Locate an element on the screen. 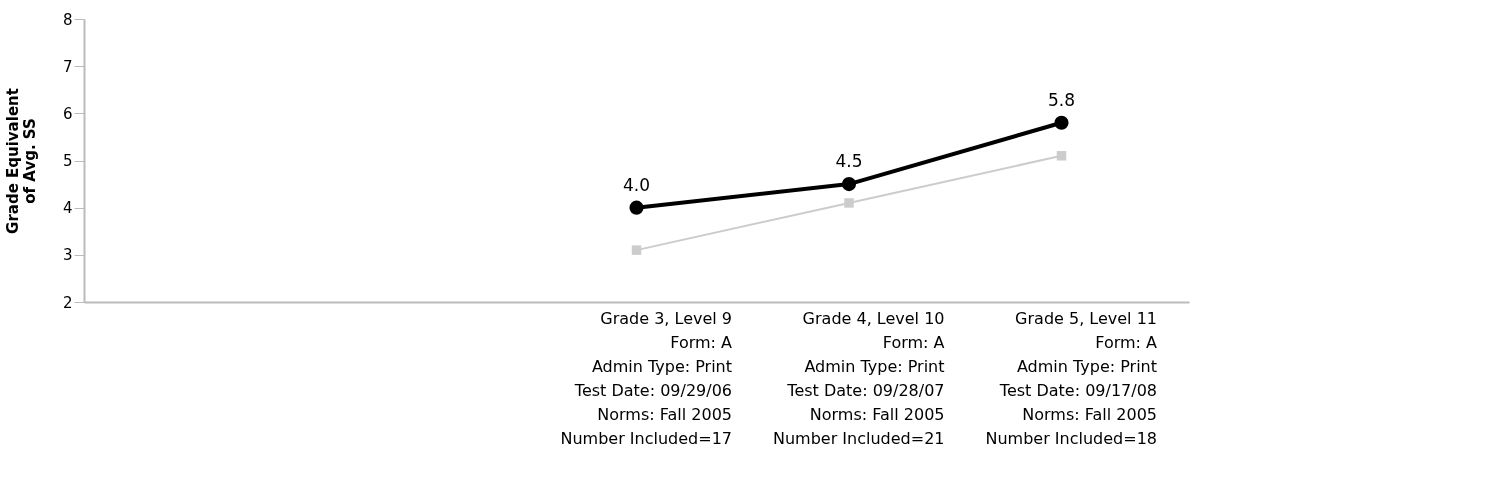 This screenshot has width=1508, height=491. data-label: 5.8 is located at coordinates (1061, 99).